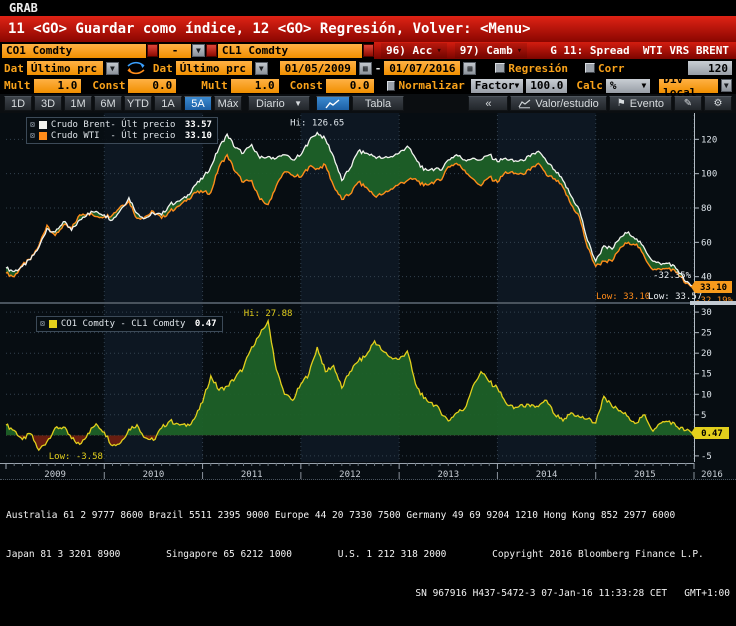  Describe the element at coordinates (706, 354) in the screenshot. I see `svg-text: 20` at that location.